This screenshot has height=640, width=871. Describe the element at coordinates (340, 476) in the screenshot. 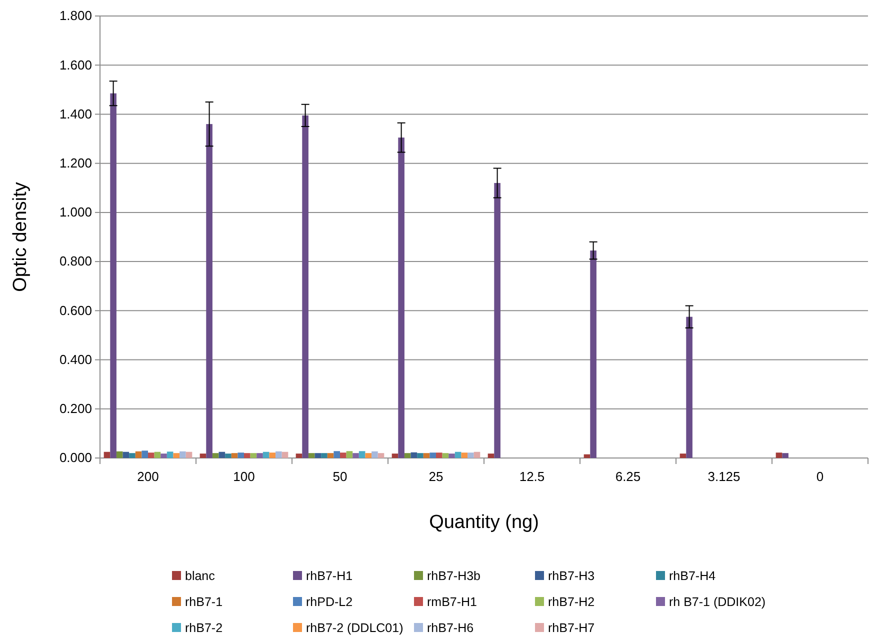

I see `x-tick-label: 50` at that location.